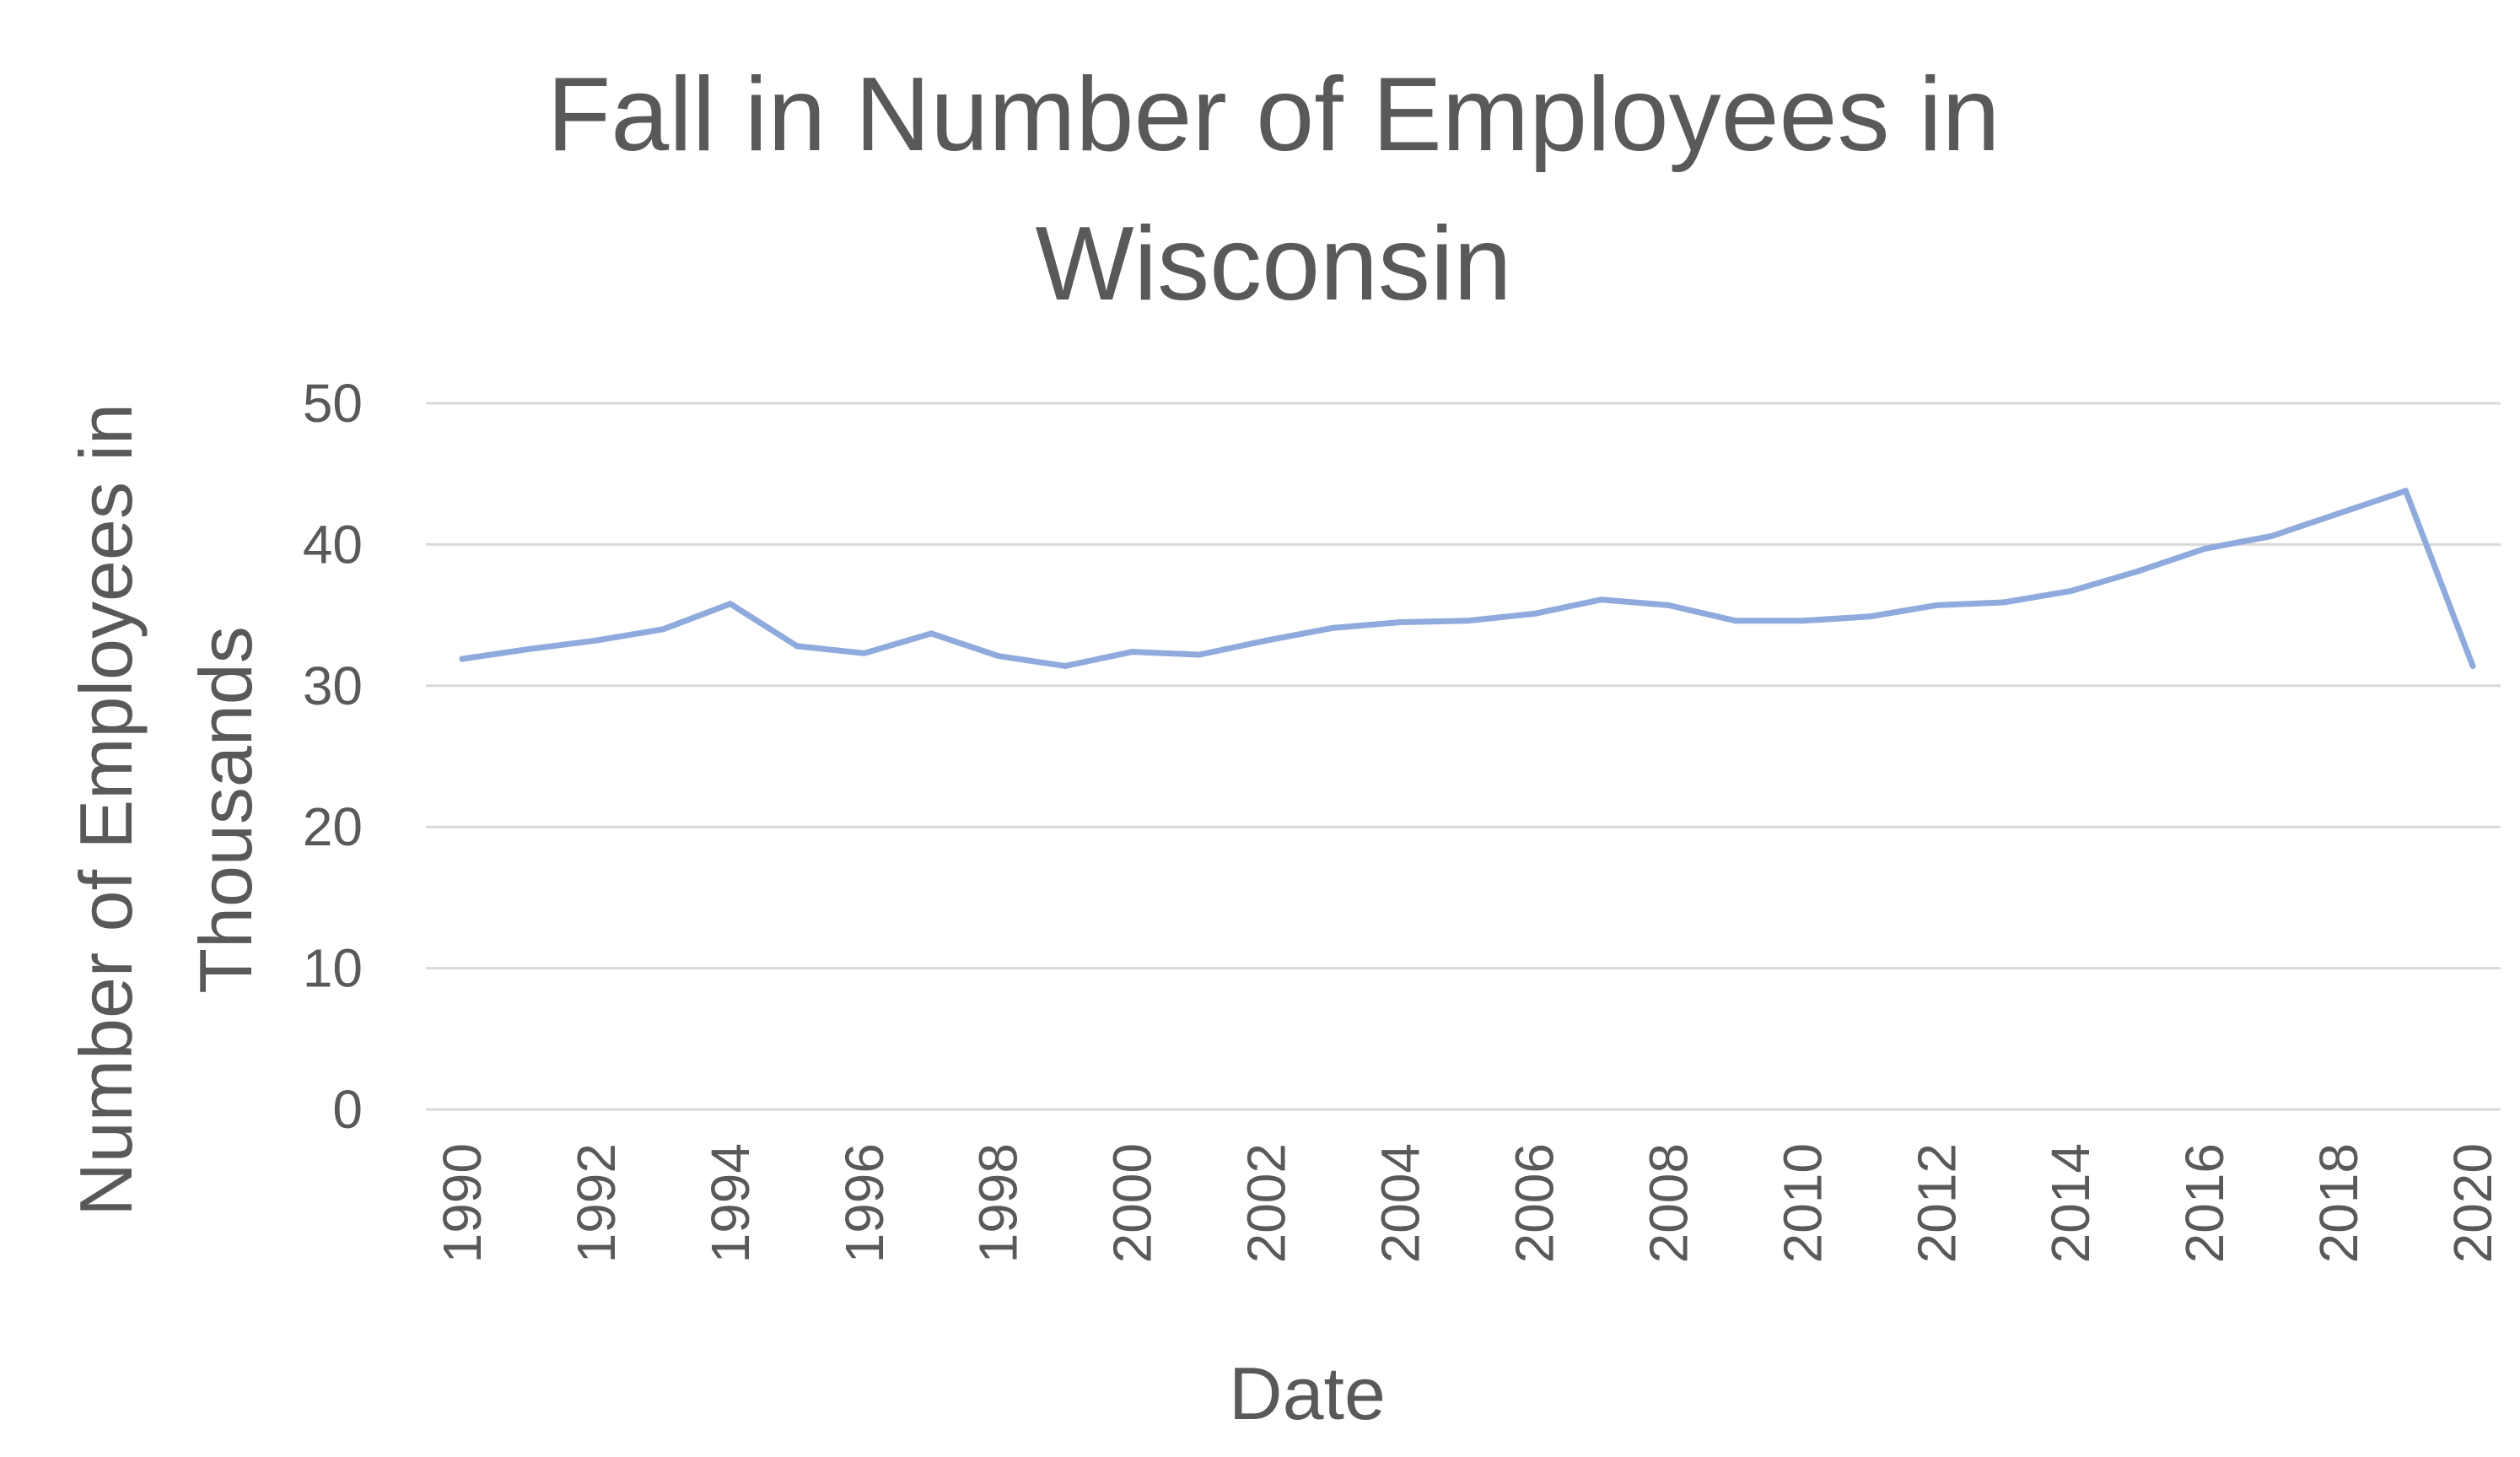 The image size is (2520, 1457). Describe the element at coordinates (1273, 264) in the screenshot. I see `chart-title-line-2: Wisconsin` at that location.